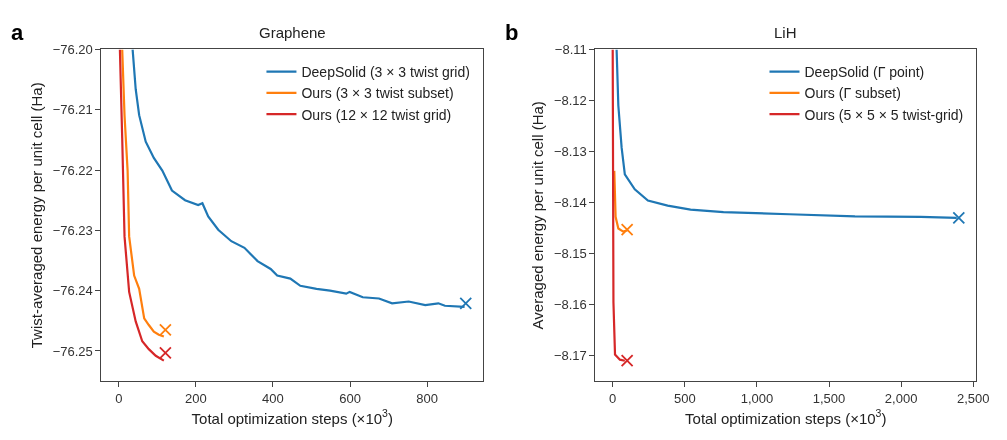  I want to click on chart-title: Graphene, so click(292, 32).